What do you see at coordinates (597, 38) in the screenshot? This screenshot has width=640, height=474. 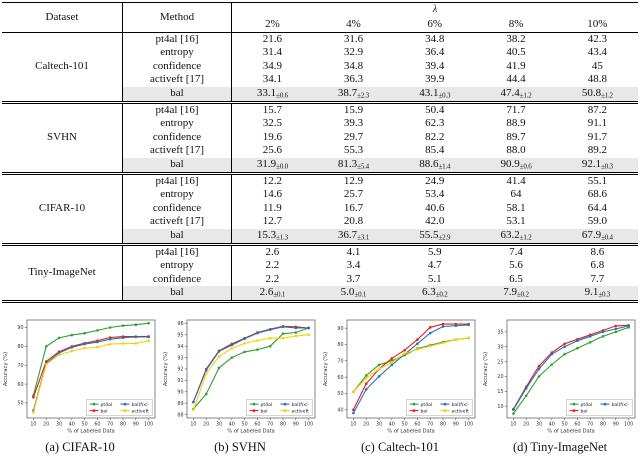 I see `value-cell: 42.3` at bounding box center [597, 38].